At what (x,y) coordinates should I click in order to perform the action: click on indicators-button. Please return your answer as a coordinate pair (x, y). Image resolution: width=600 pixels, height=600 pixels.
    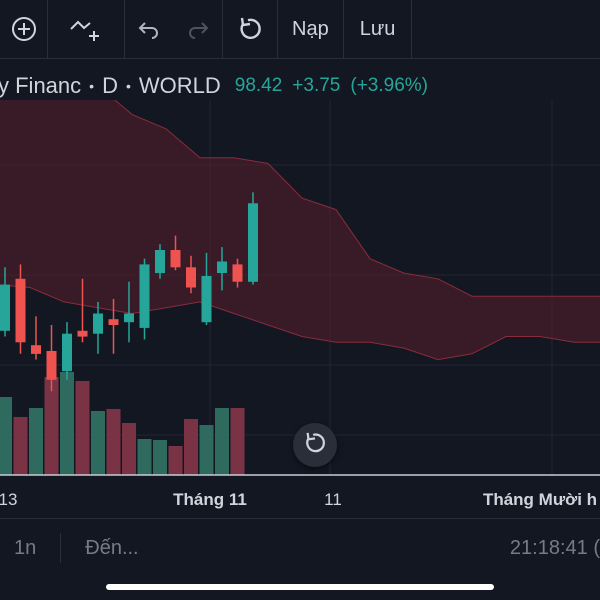
    Looking at the image, I should click on (86, 29).